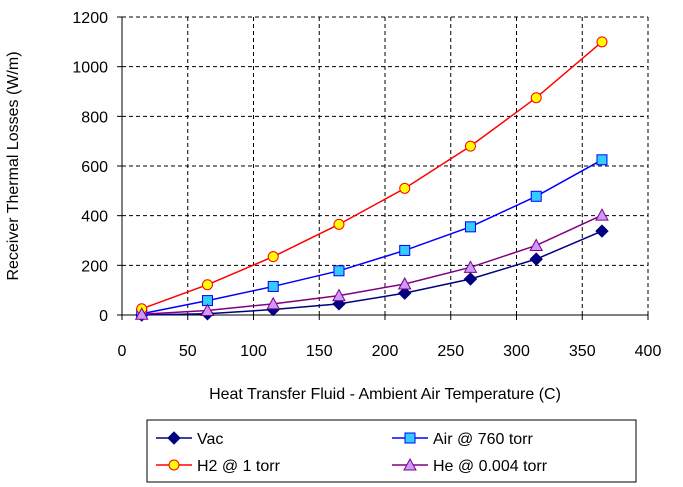 The height and width of the screenshot is (487, 683). I want to click on legend-label: H2 @ 1 torr, so click(239, 466).